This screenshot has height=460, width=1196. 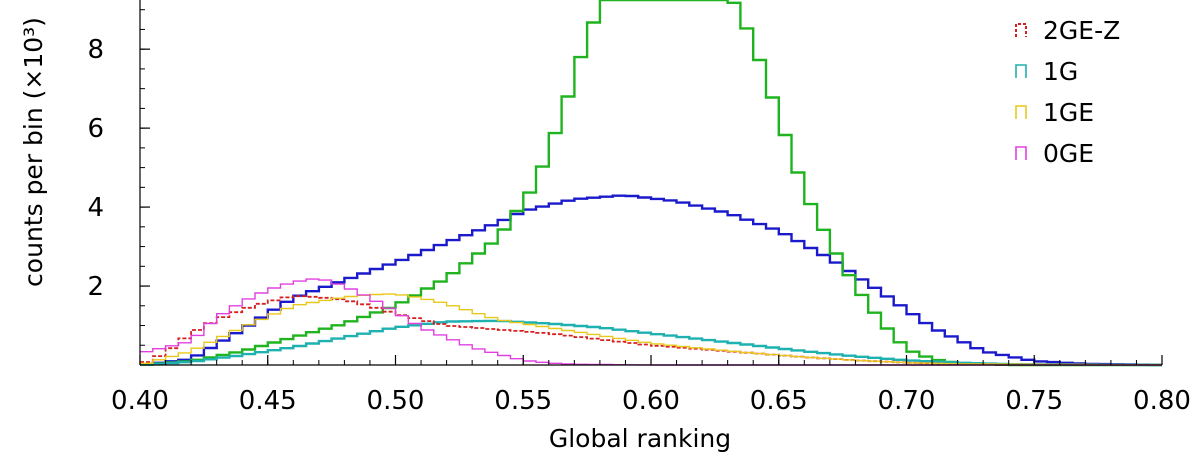 What do you see at coordinates (1162, 401) in the screenshot?
I see `x-tick-label: 0.80` at bounding box center [1162, 401].